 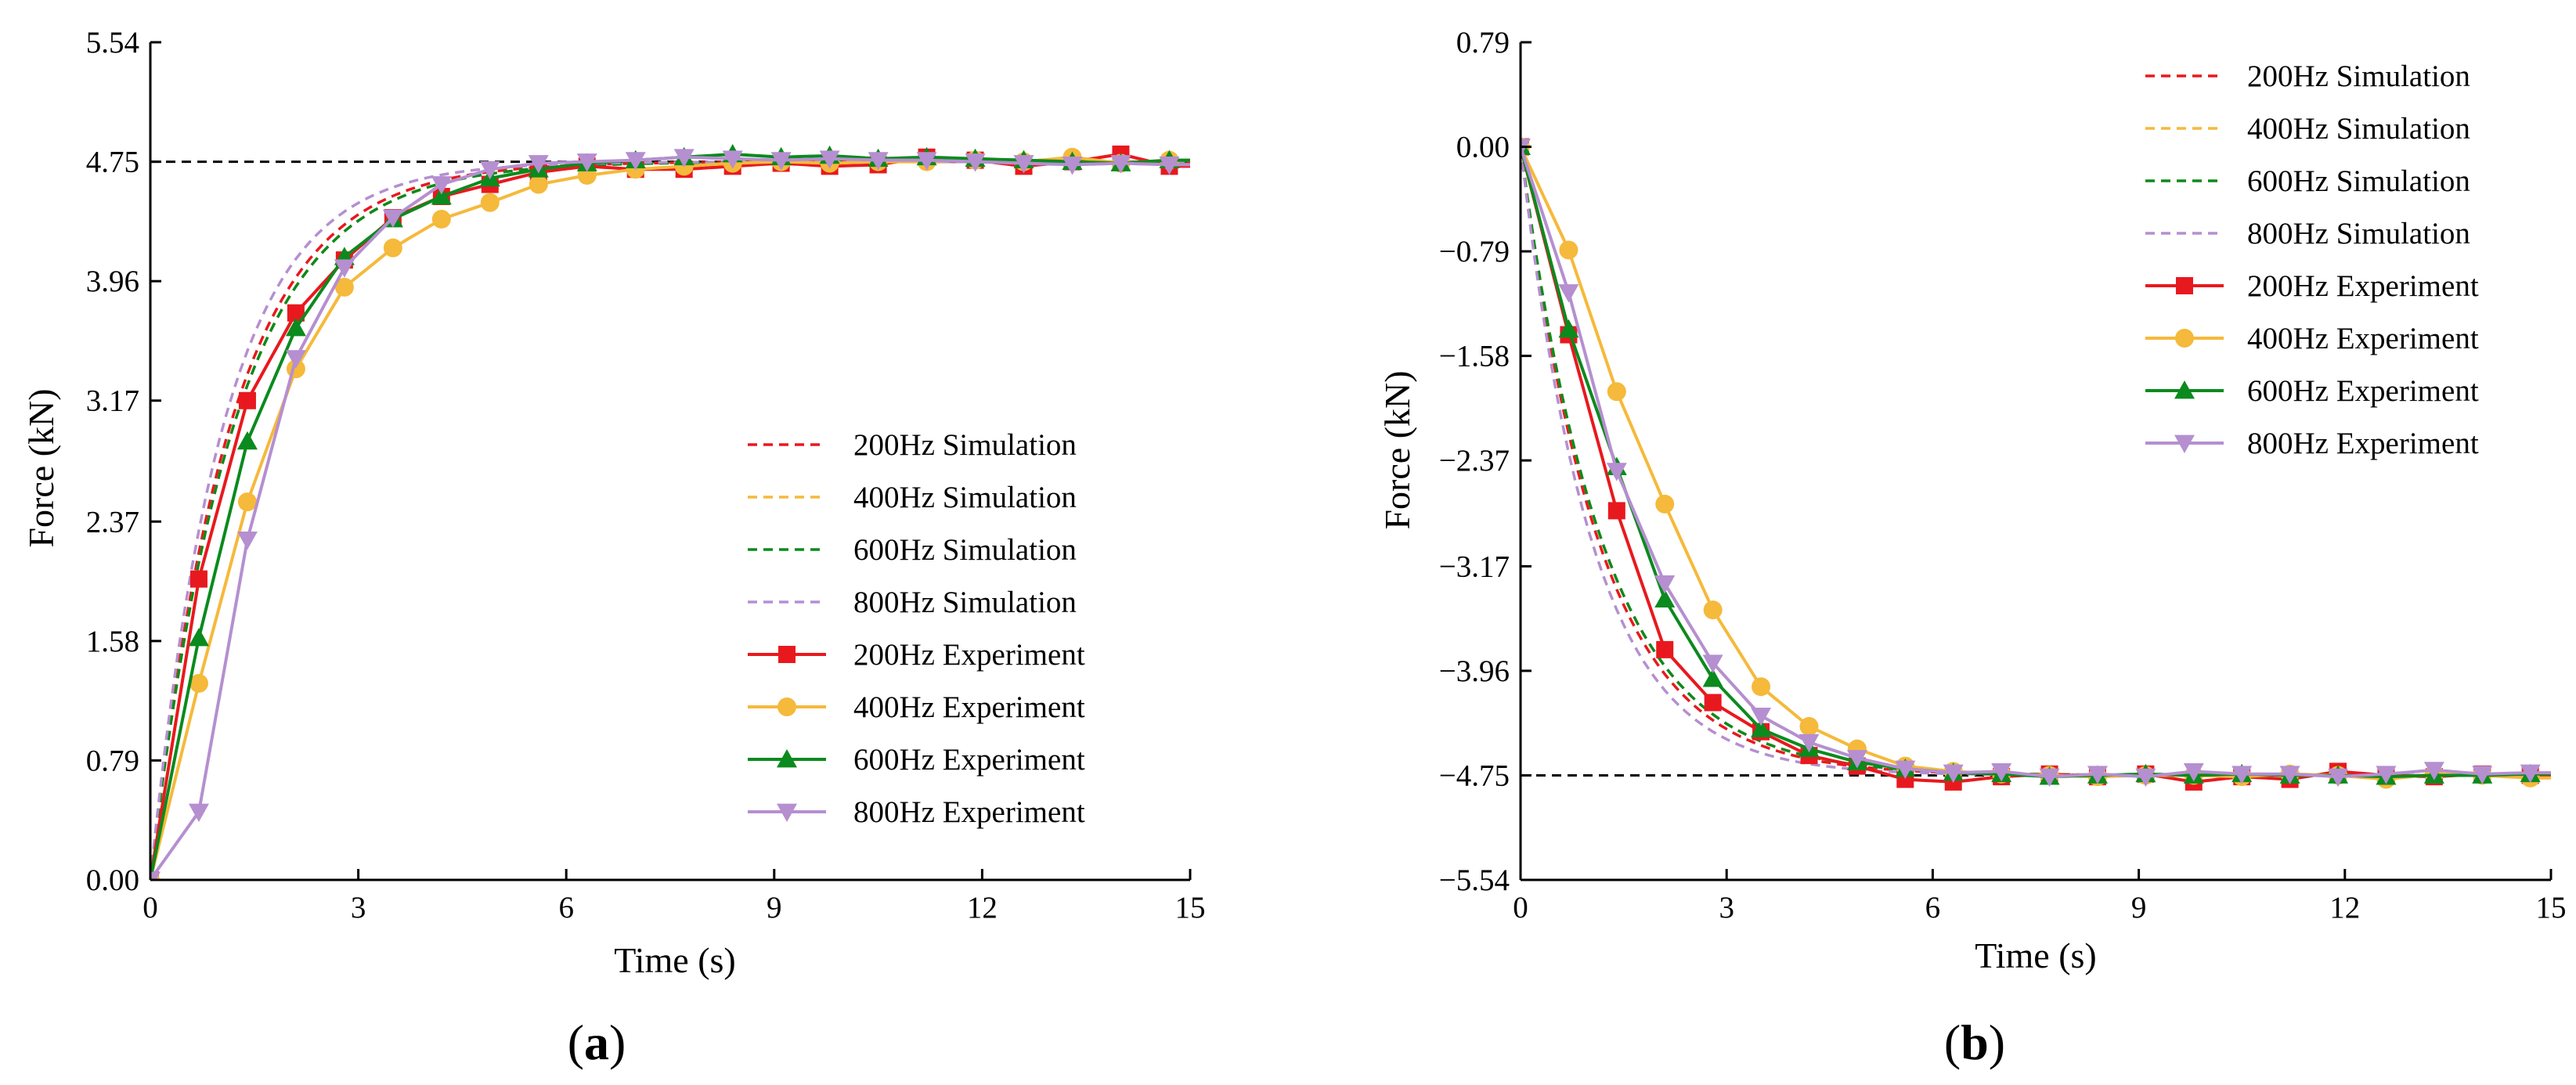 I want to click on panel-label-a: (a), so click(x=597, y=1042).